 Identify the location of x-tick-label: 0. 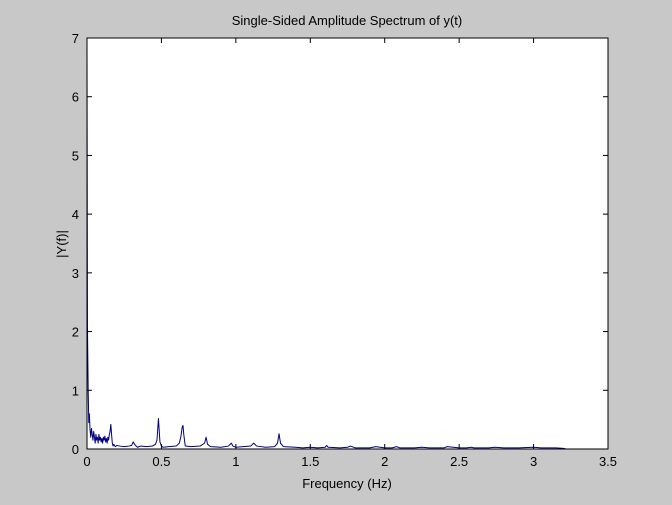
(86, 461).